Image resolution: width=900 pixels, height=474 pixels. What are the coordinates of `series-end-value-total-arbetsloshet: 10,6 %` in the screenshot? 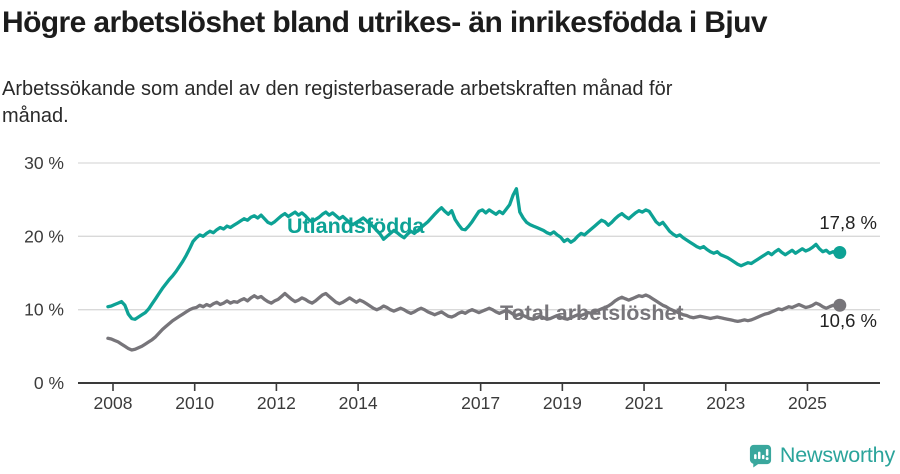 It's located at (848, 320).